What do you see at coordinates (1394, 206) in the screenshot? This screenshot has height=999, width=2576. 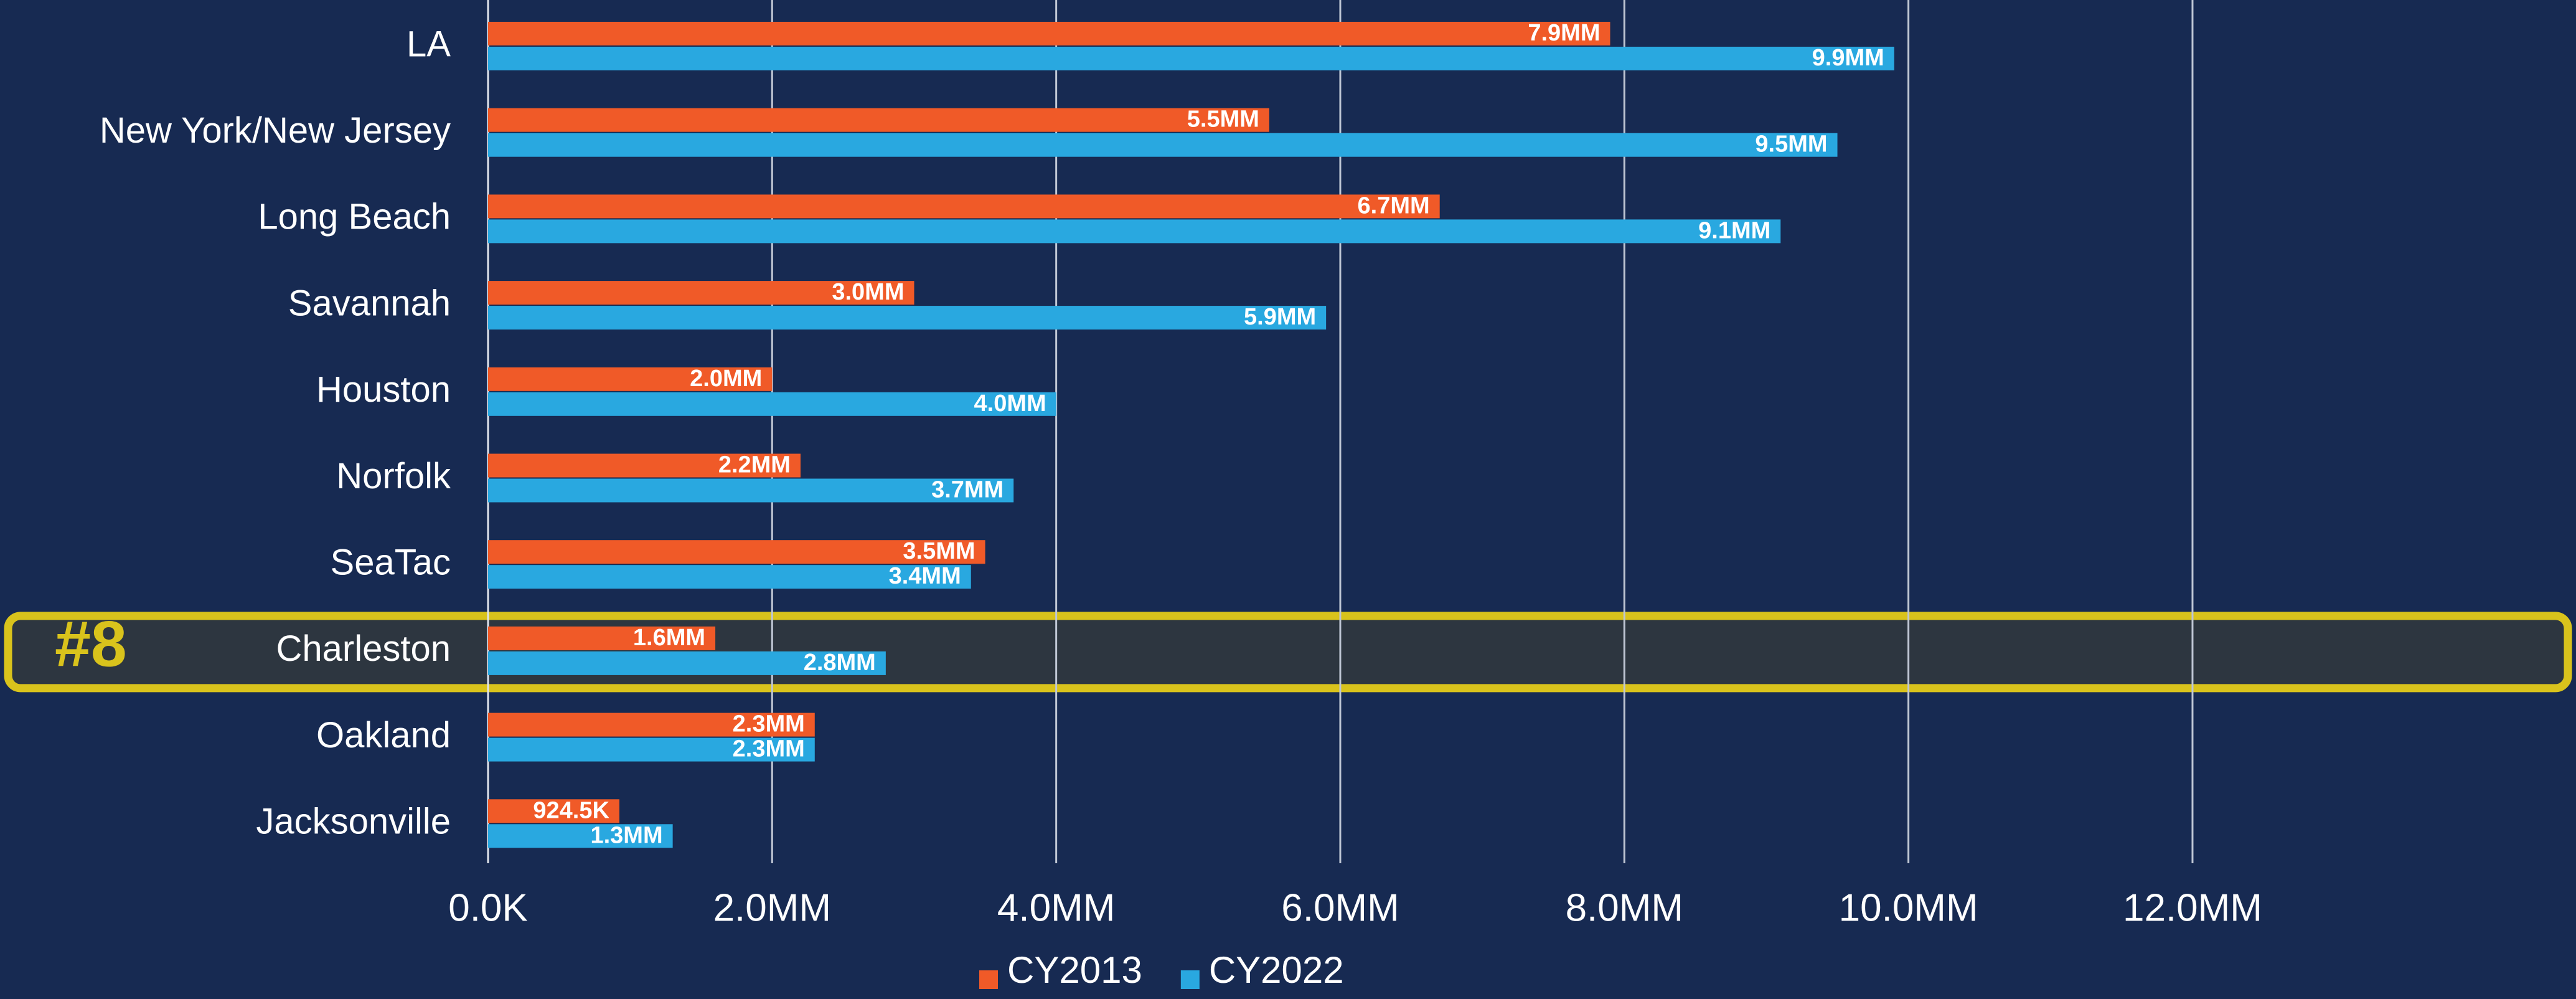 I see `value-label: 6.7MM` at bounding box center [1394, 206].